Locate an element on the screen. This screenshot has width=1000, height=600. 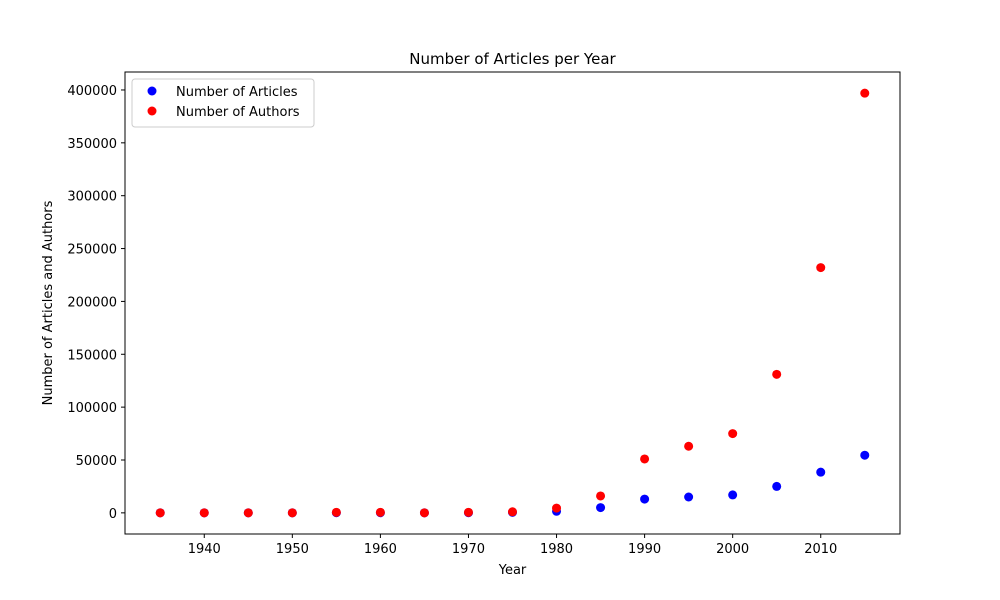
point-articles-2000 is located at coordinates (733, 495).